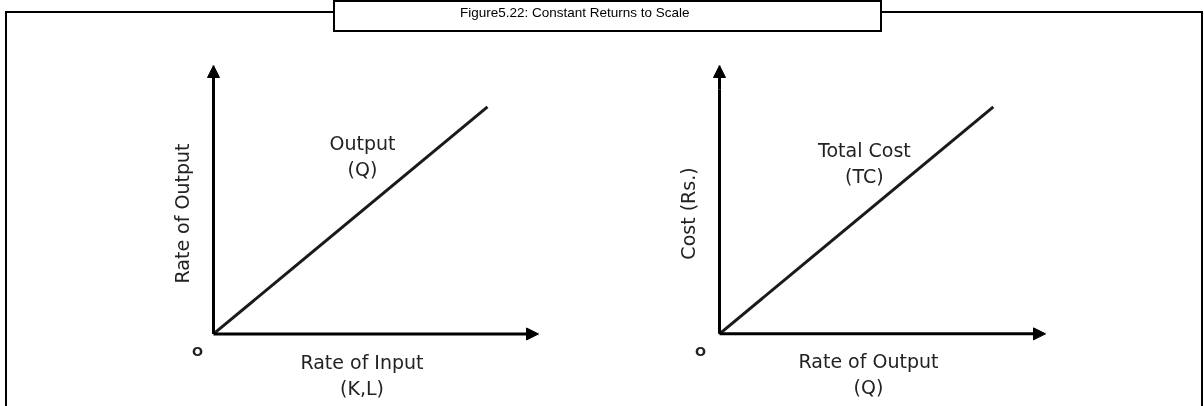 The width and height of the screenshot is (1204, 406). What do you see at coordinates (362, 156) in the screenshot?
I see `series-label: Output (Q)` at bounding box center [362, 156].